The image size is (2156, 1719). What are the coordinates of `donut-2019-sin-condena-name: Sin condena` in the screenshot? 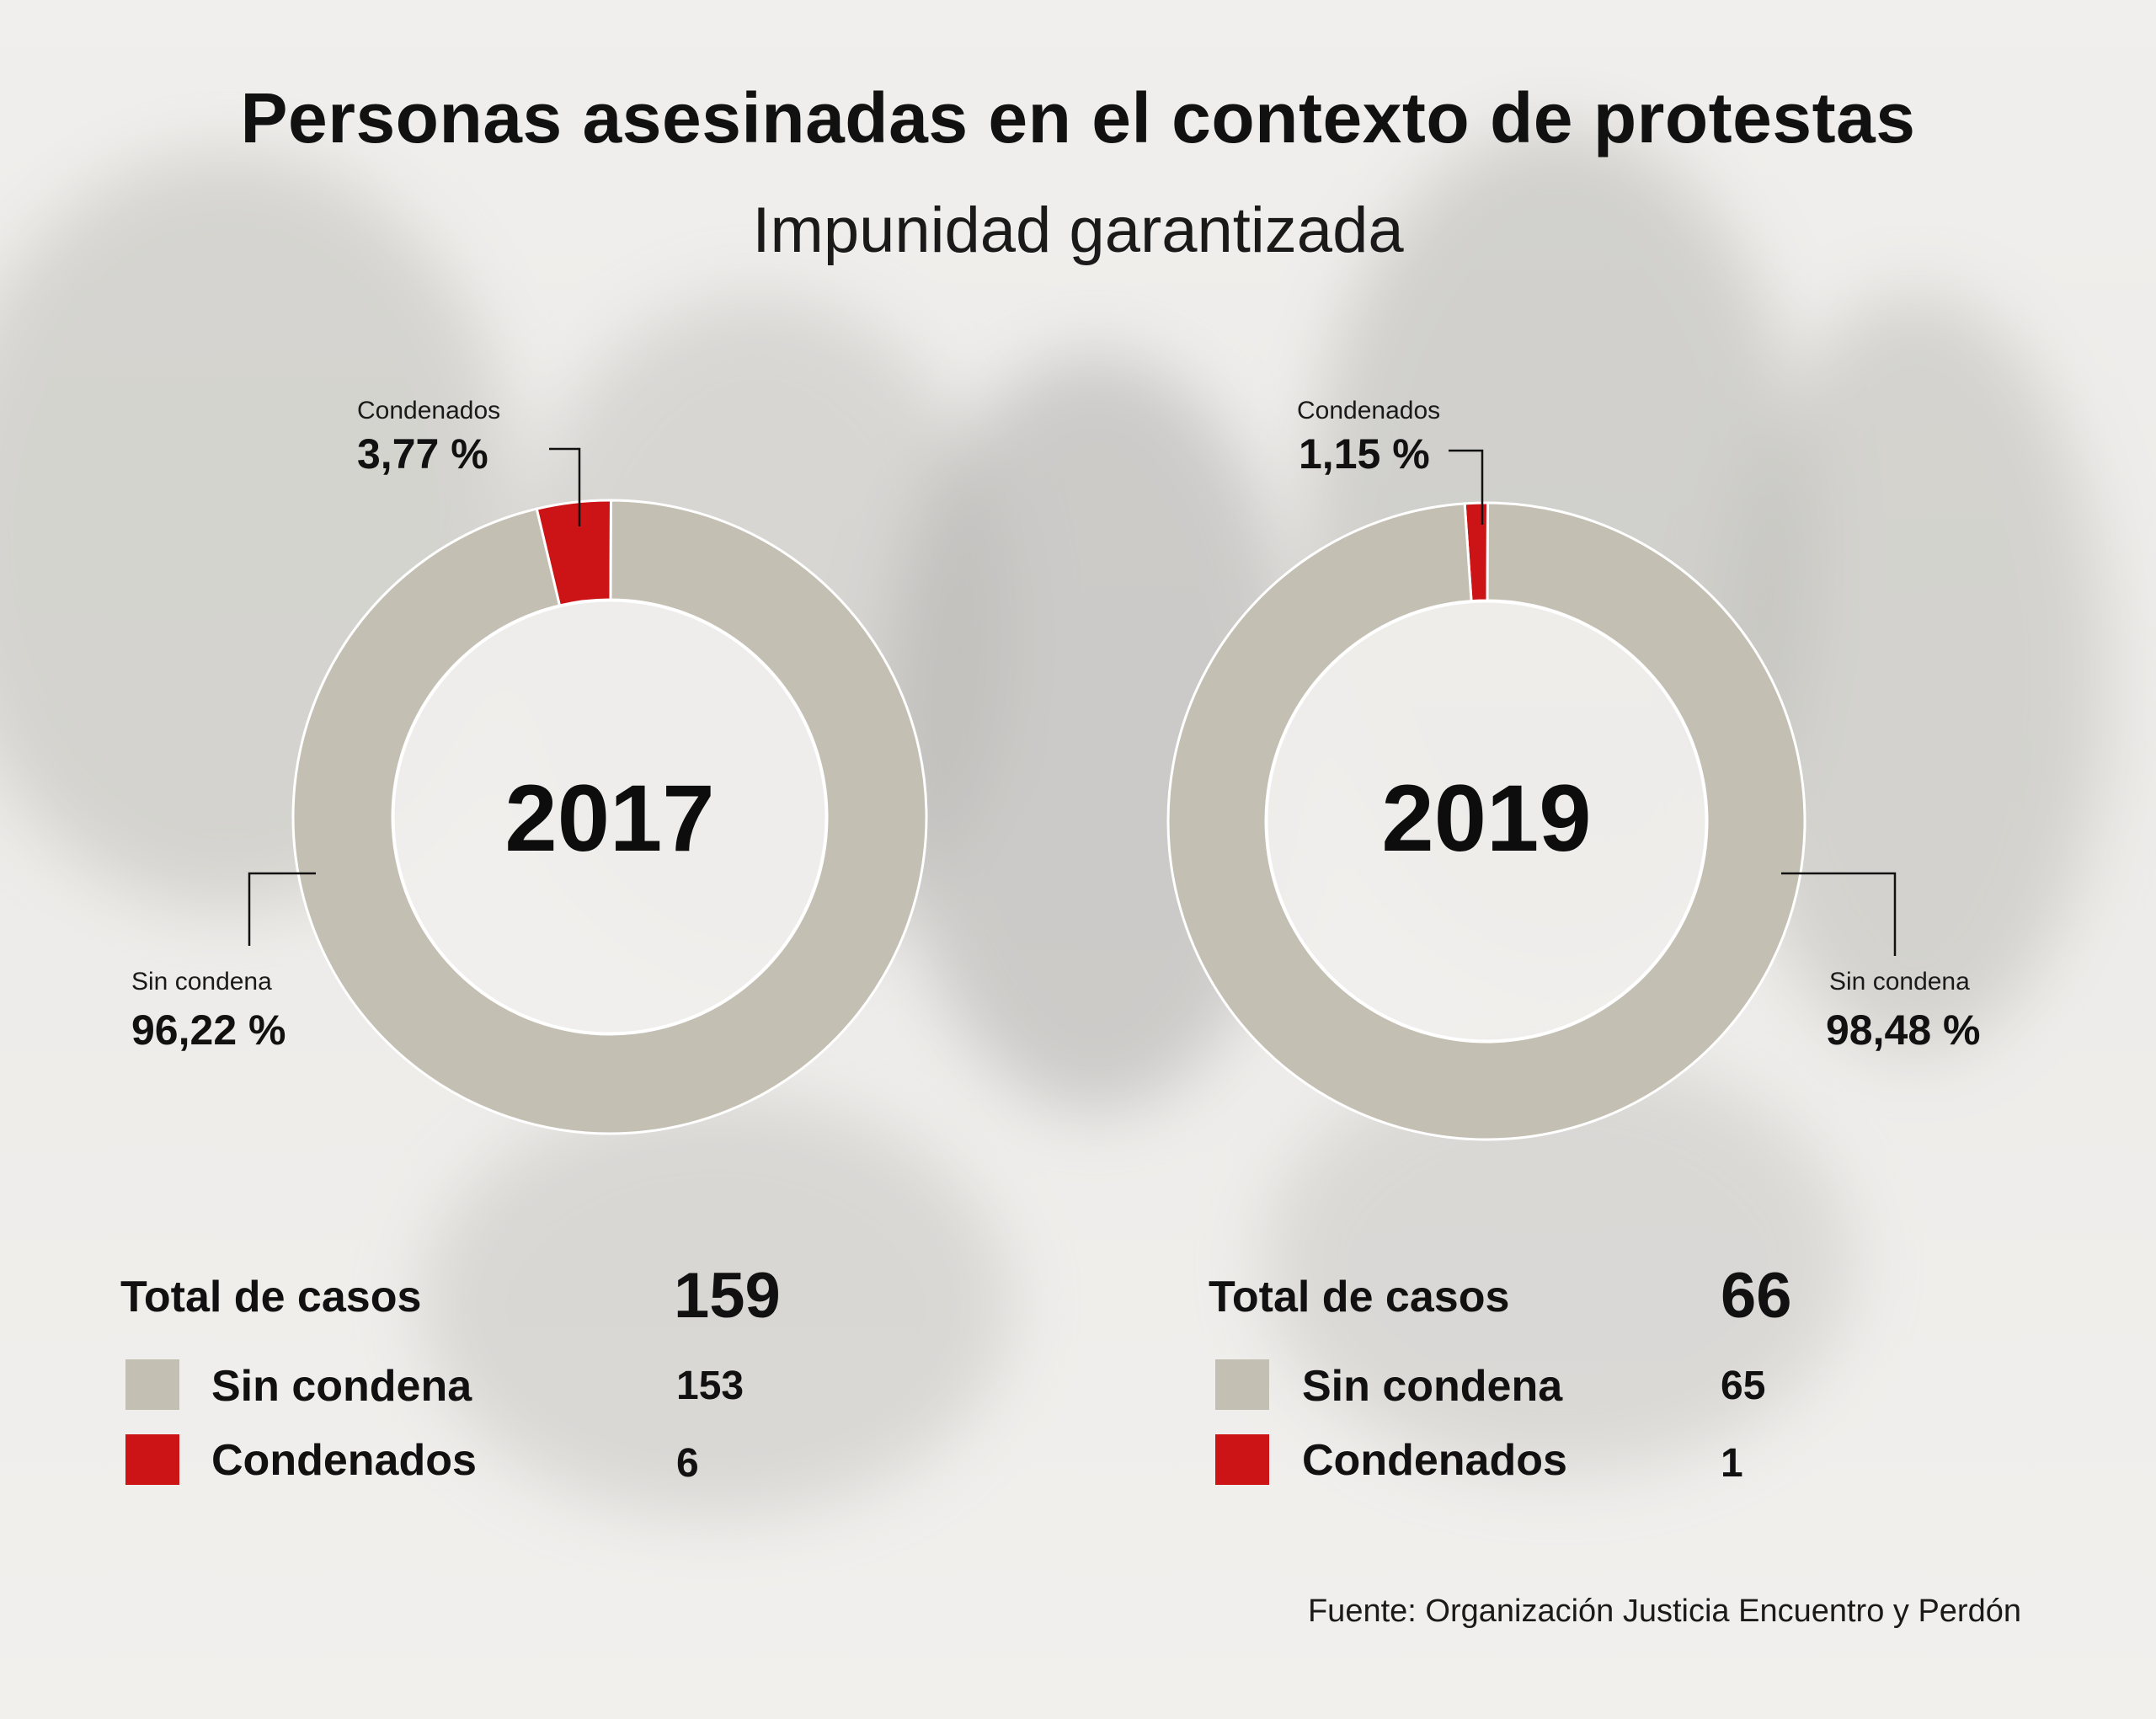 It's located at (1899, 982).